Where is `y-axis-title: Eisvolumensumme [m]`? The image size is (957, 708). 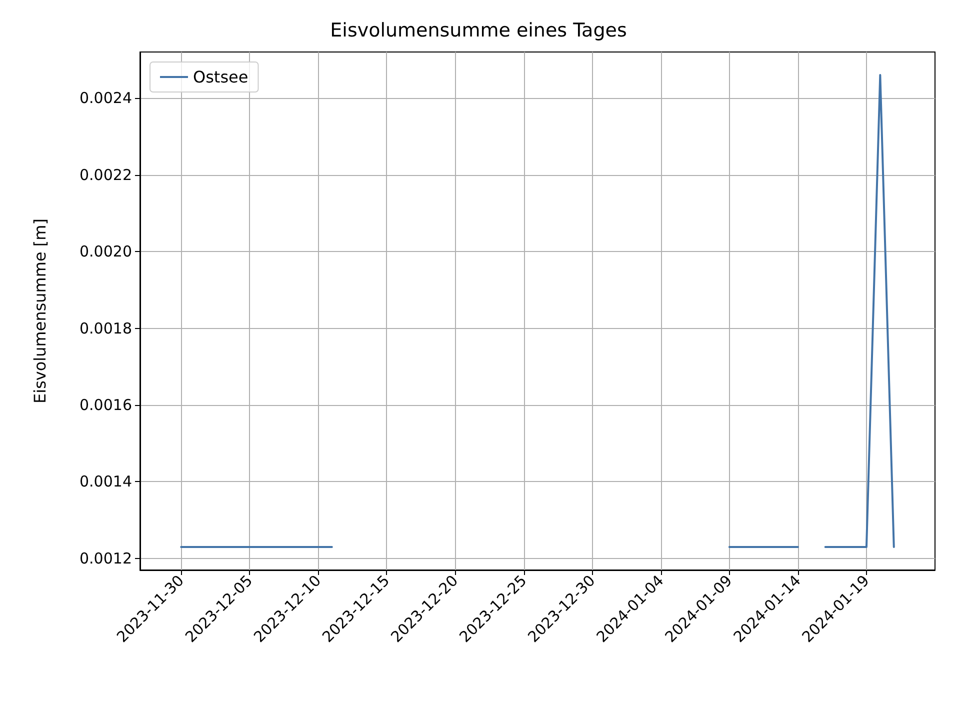 y-axis-title: Eisvolumensumme [m] is located at coordinates (40, 311).